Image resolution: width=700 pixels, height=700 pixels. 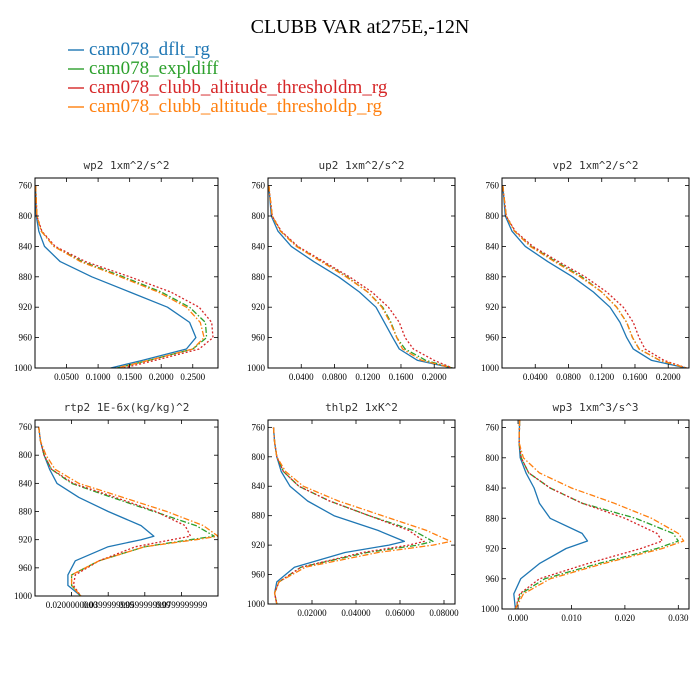 I want to click on panel-title: rtp2 1E-6x(kg/kg)^2, so click(x=127, y=407).